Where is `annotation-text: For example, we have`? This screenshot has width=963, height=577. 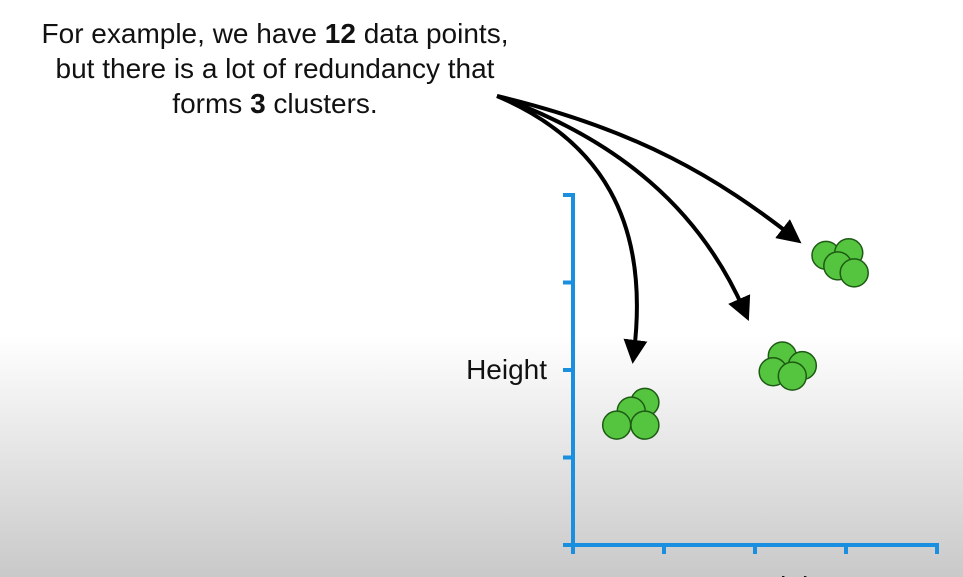
annotation-text: For example, we have is located at coordinates (183, 33).